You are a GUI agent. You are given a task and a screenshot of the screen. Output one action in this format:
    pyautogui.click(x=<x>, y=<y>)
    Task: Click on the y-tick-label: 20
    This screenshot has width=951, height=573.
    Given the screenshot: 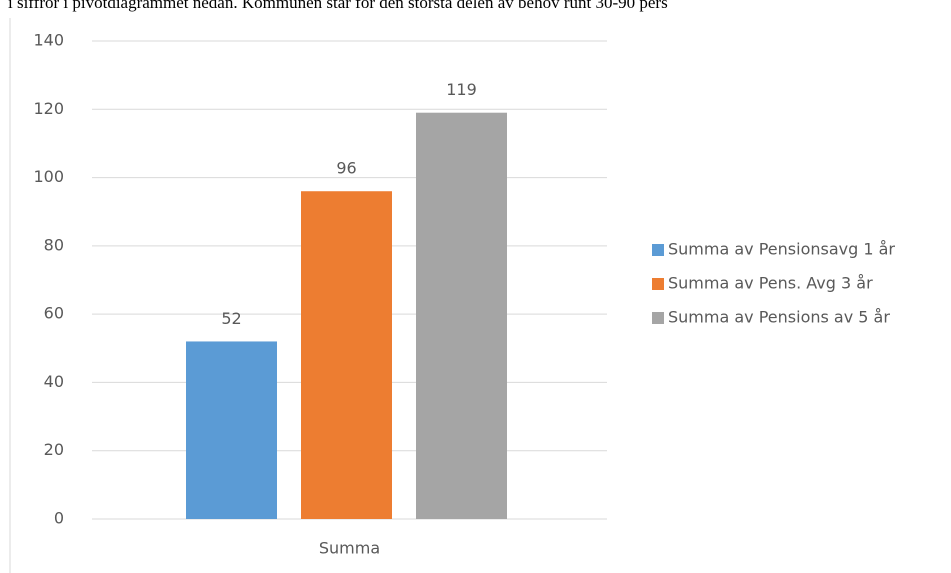 What is the action you would take?
    pyautogui.click(x=54, y=449)
    